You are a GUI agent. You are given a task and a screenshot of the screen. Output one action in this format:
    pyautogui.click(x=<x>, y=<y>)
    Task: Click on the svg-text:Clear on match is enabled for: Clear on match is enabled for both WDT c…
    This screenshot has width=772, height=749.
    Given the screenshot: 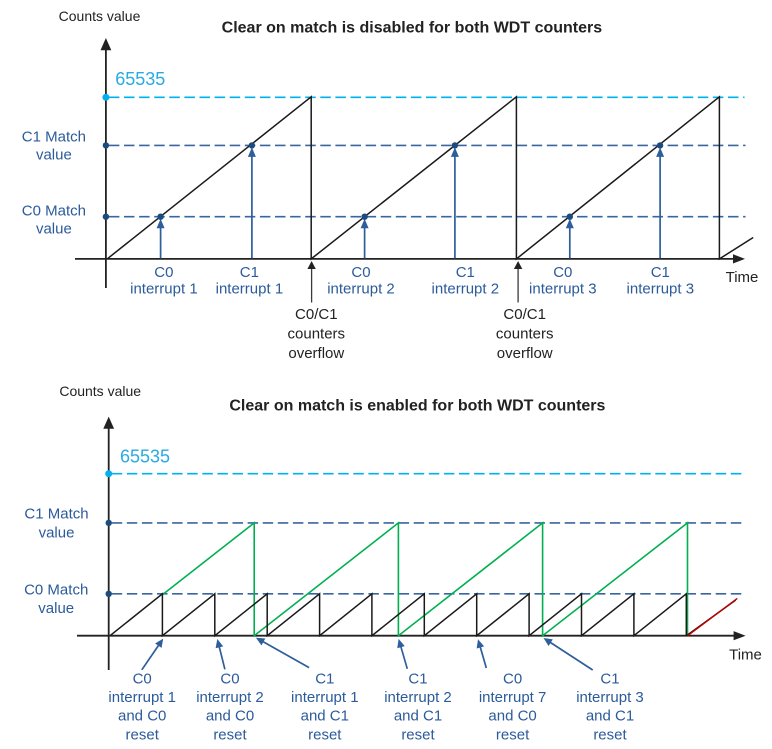 What is the action you would take?
    pyautogui.click(x=417, y=406)
    